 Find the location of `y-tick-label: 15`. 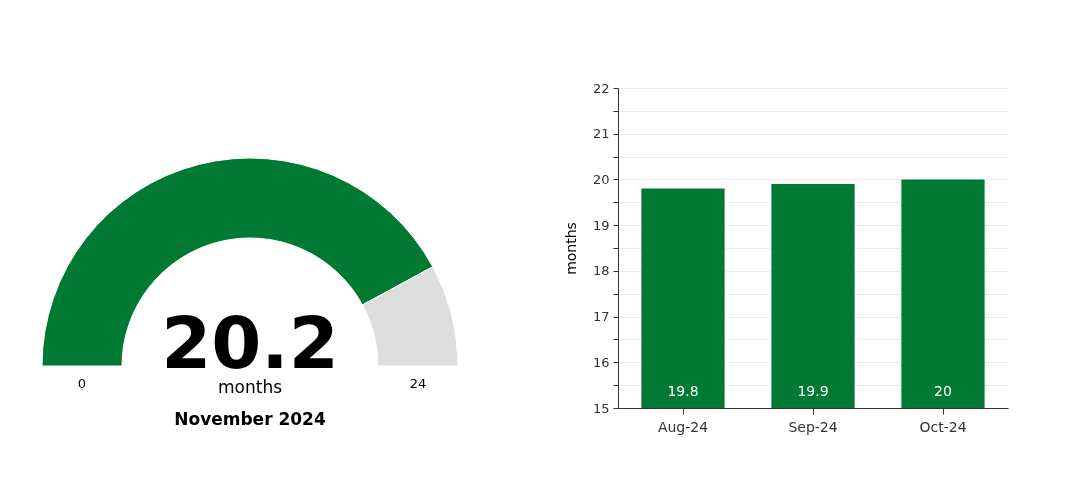

y-tick-label: 15 is located at coordinates (601, 408).